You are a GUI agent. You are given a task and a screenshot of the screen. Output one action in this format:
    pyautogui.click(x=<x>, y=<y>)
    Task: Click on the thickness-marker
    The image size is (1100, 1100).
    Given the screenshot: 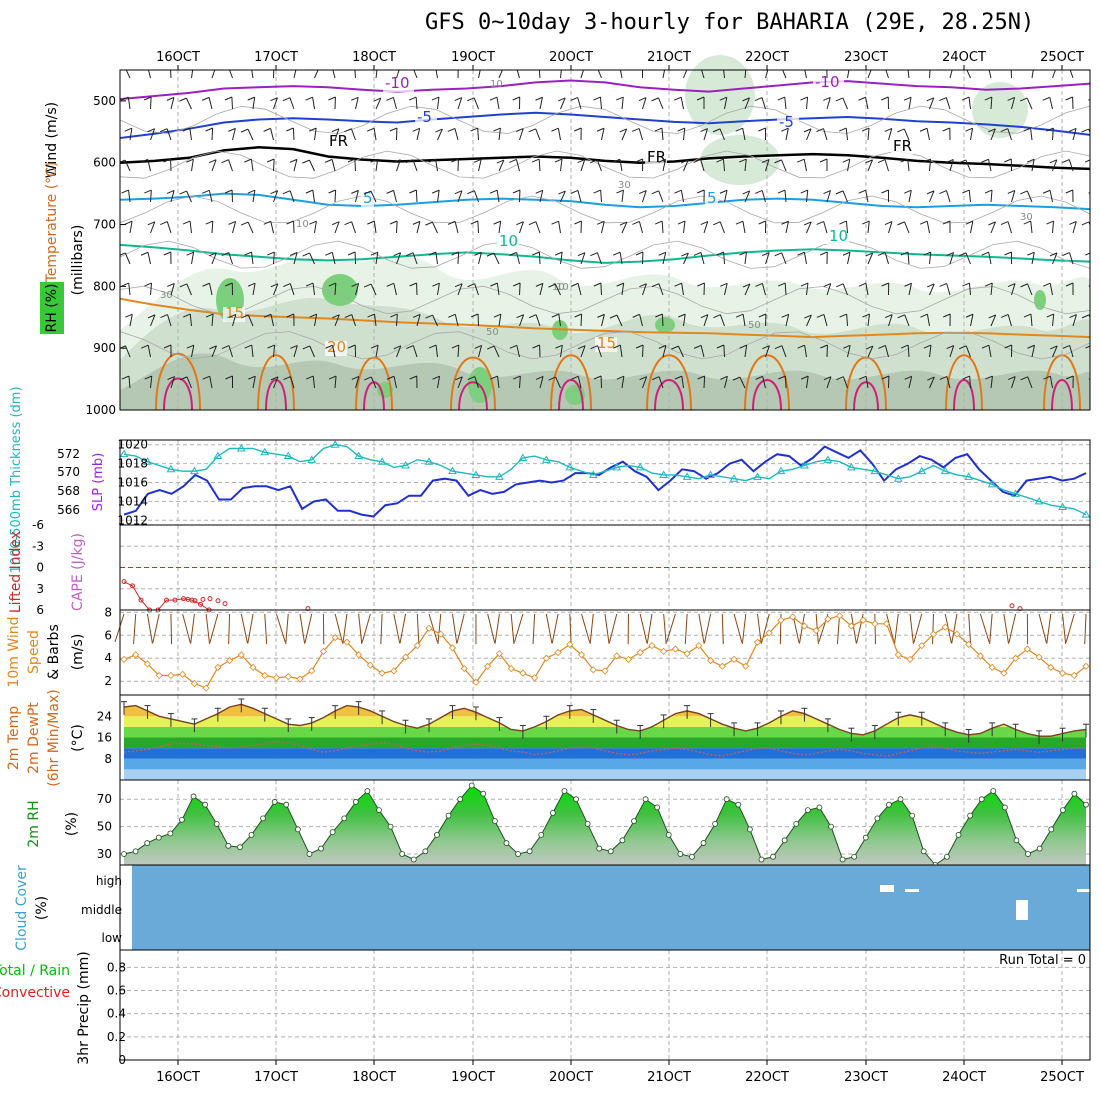 What is the action you would take?
    pyautogui.click(x=851, y=466)
    